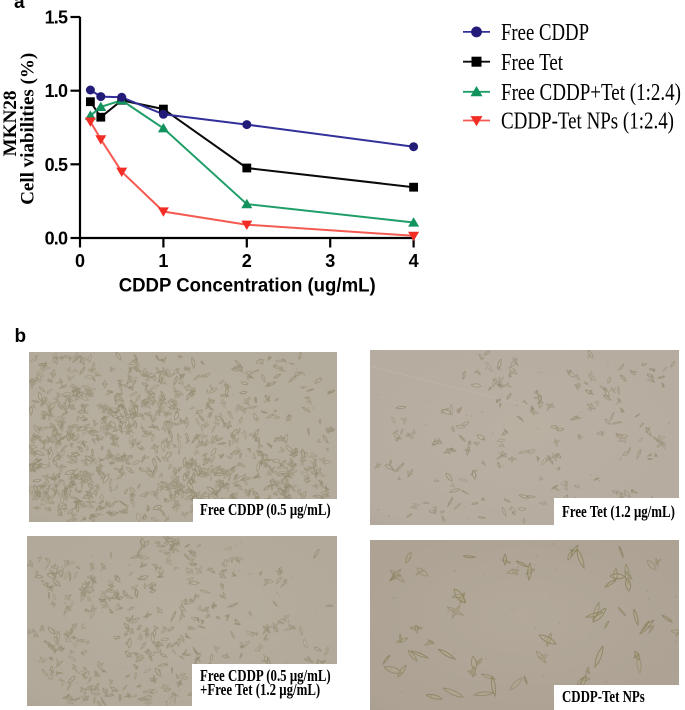 Image resolution: width=685 pixels, height=710 pixels. Describe the element at coordinates (56, 91) in the screenshot. I see `svg-text: 1.0` at that location.